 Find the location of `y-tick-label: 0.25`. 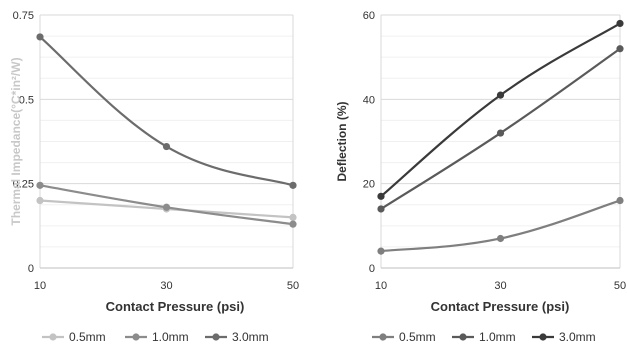

y-tick-label: 0.25 is located at coordinates (23, 185).